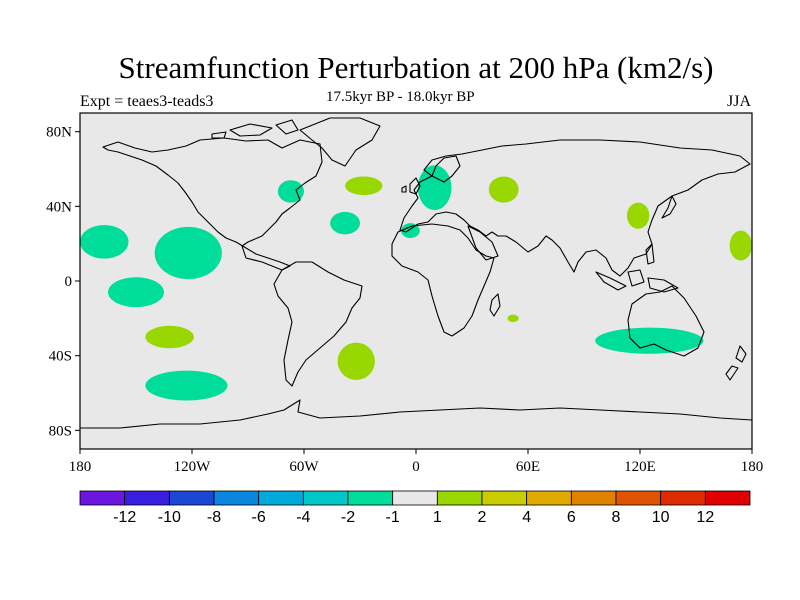  Describe the element at coordinates (364, 186) in the screenshot. I see `anomaly-north-atlantic-central` at that location.